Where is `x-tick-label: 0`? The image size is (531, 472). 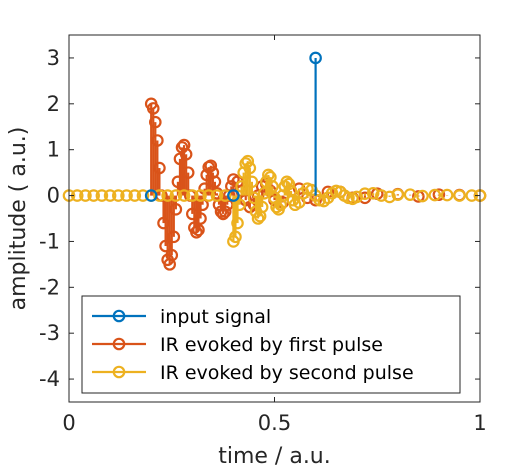 x-tick-label: 0 is located at coordinates (68, 423).